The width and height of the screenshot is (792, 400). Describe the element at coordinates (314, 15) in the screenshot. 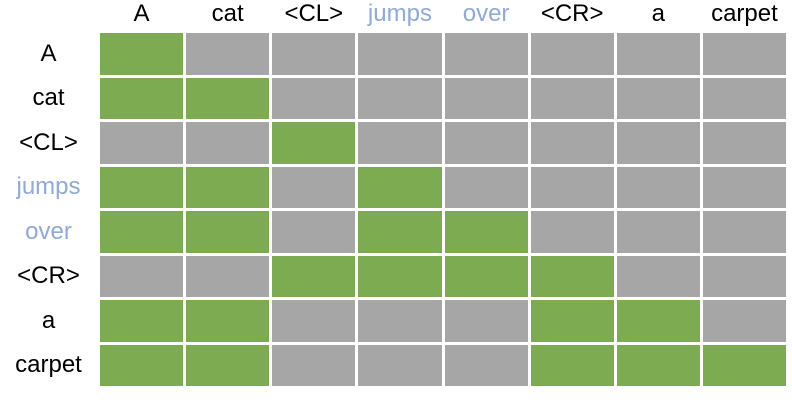

I see `column-header-2: <CL>` at that location.